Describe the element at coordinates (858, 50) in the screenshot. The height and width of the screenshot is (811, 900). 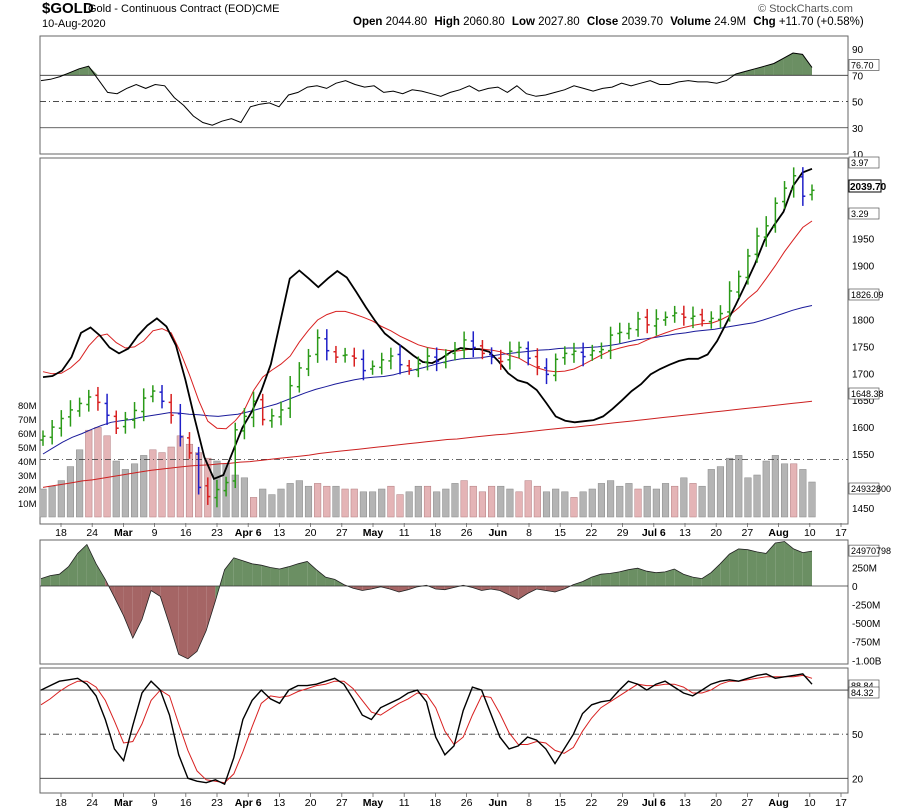
I see `rsi-tick-label: 90` at that location.